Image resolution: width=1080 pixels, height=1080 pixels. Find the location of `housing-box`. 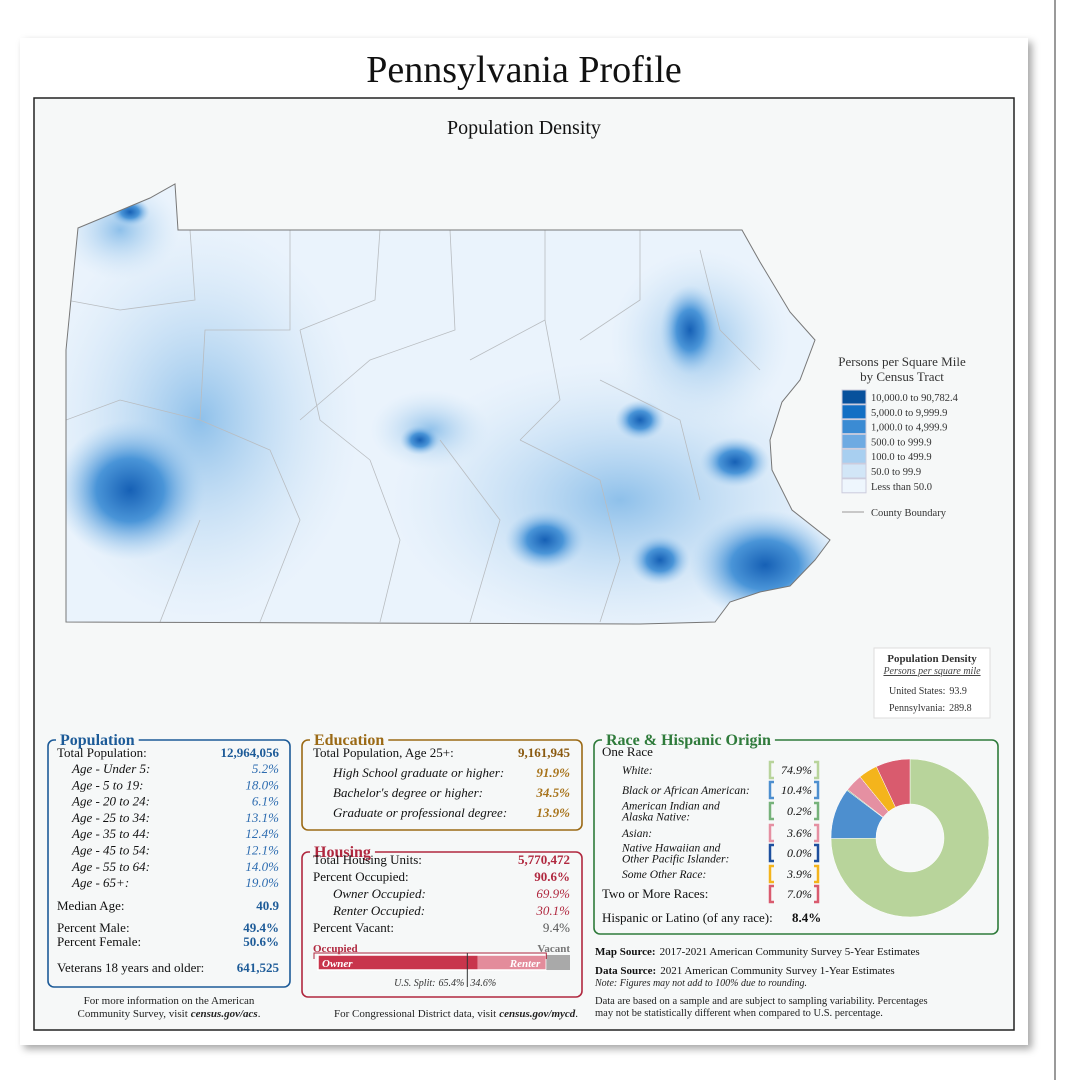

housing-box is located at coordinates (442, 924).